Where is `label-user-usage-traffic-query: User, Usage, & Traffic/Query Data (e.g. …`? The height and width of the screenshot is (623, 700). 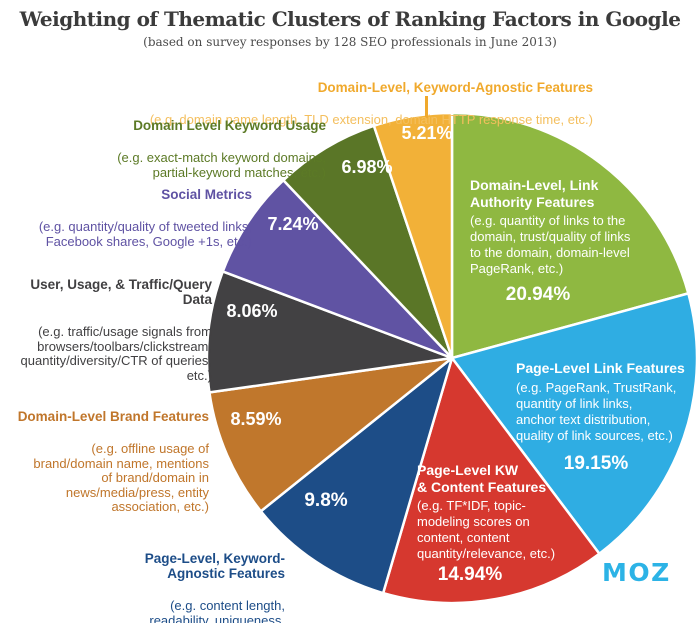 label-user-usage-traffic-query: User, Usage, & Traffic/Query Data (e.g. … is located at coordinates (106, 330).